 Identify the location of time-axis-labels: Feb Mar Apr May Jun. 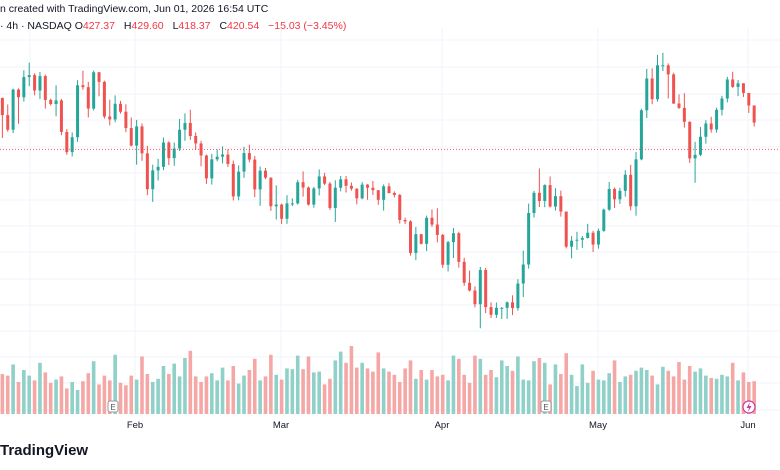
(441, 425).